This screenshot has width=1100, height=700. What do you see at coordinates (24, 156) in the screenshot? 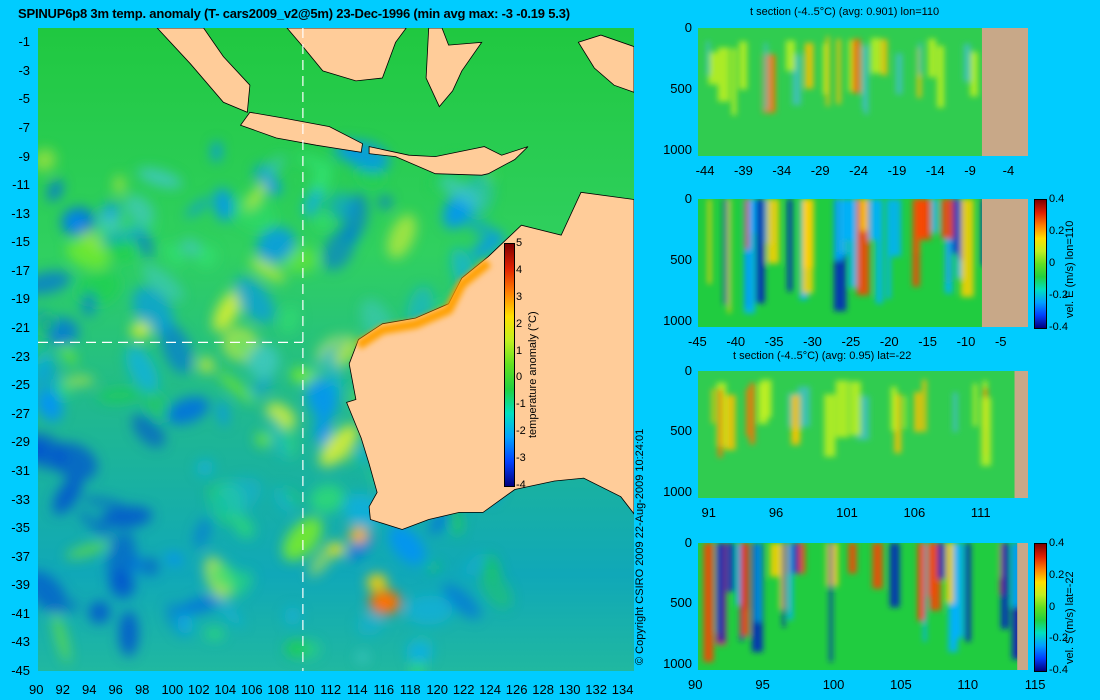
I see `map-y-tick: -9` at bounding box center [24, 156].